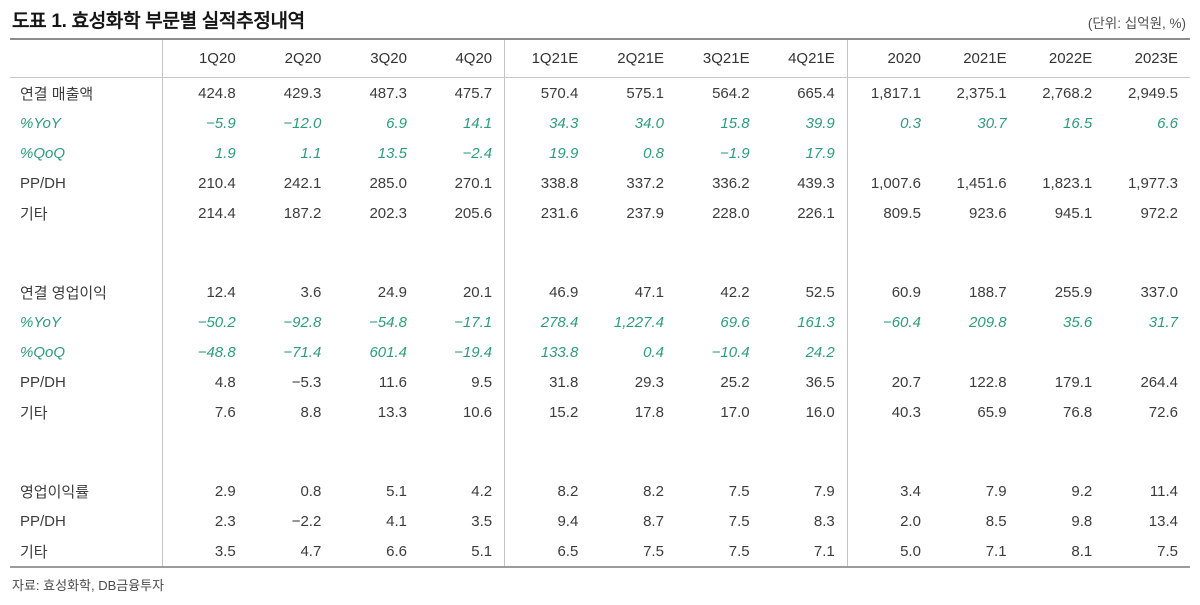 This screenshot has height=605, width=1200. What do you see at coordinates (600, 153) in the screenshot?
I see `table-row: %QoQ 1.9 1.1 13.5 −2.4 19.9 0.8 −1.9 17.9` at bounding box center [600, 153].